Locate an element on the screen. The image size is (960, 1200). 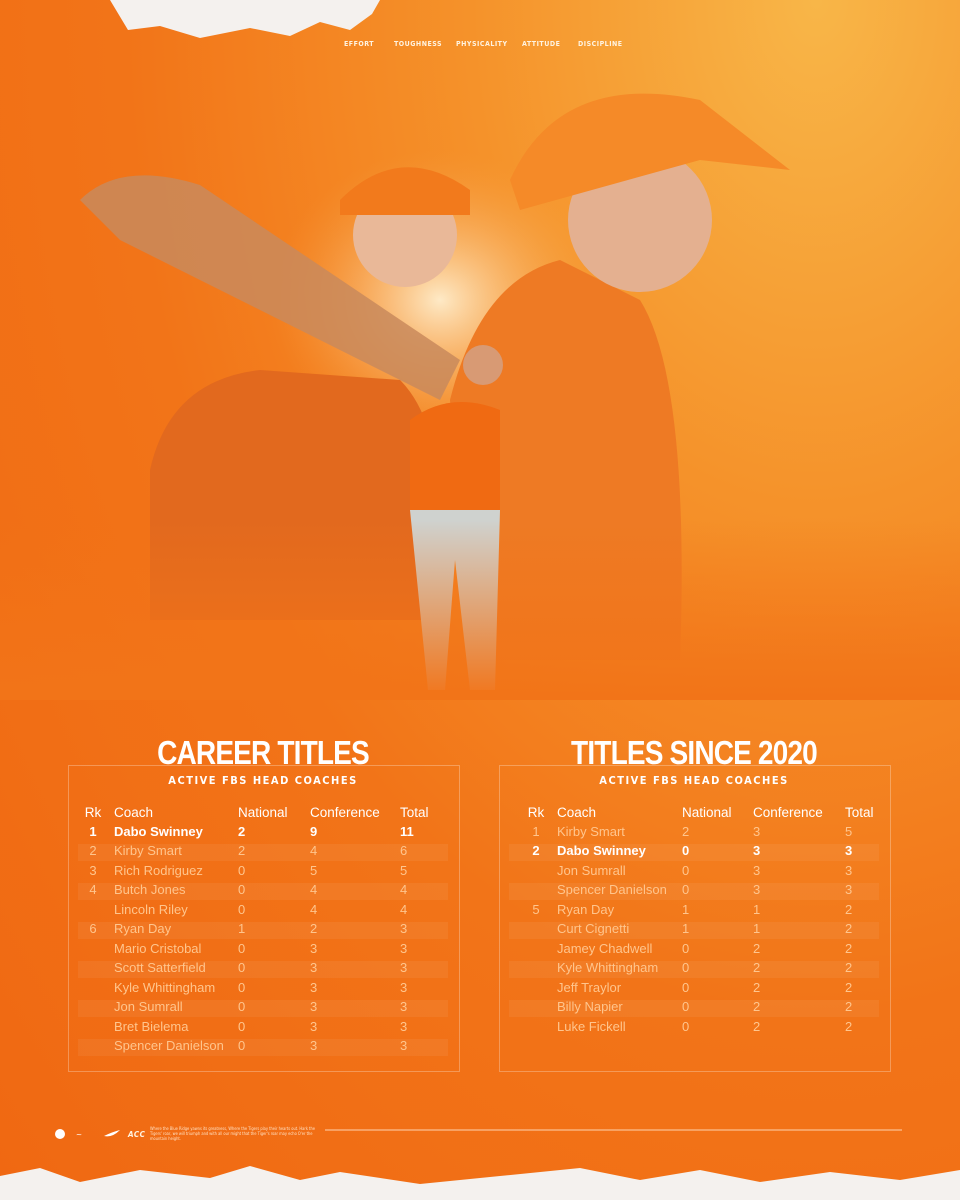
coach-name: Spencer Danielson is located at coordinates (169, 1045).